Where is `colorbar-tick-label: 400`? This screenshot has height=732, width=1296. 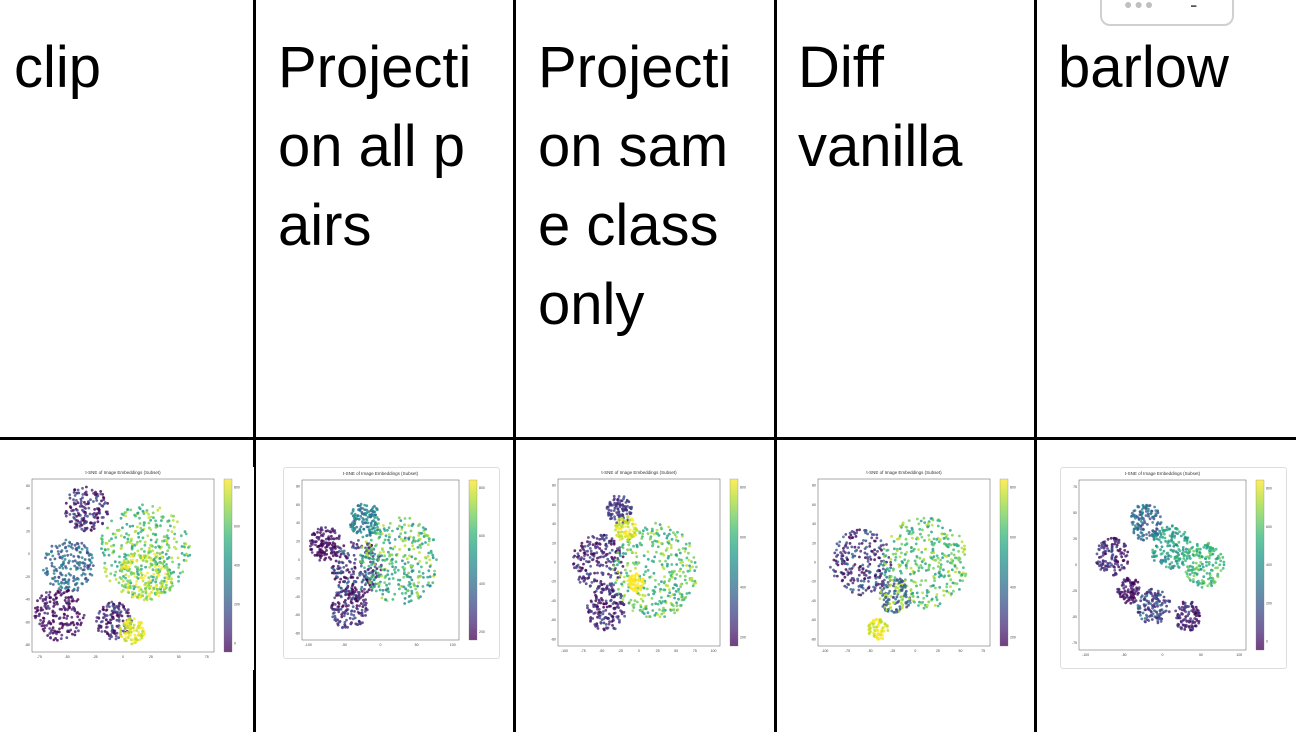
colorbar-tick-label: 400 is located at coordinates (1013, 588).